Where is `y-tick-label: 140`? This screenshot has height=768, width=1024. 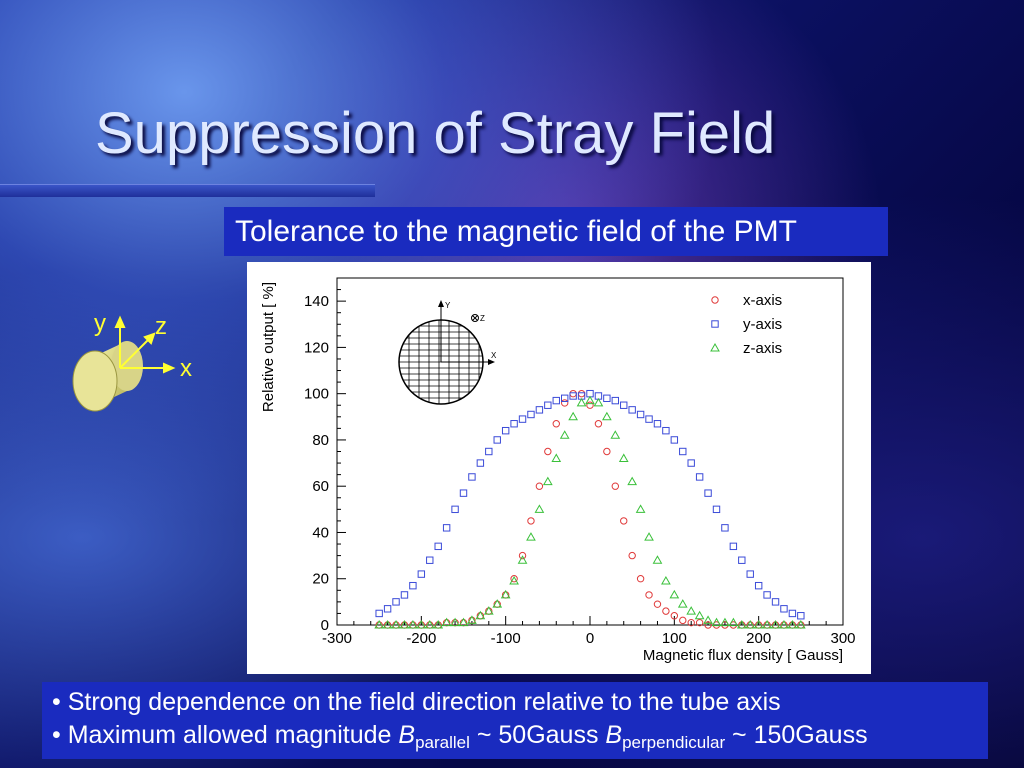 y-tick-label: 140 is located at coordinates (316, 301).